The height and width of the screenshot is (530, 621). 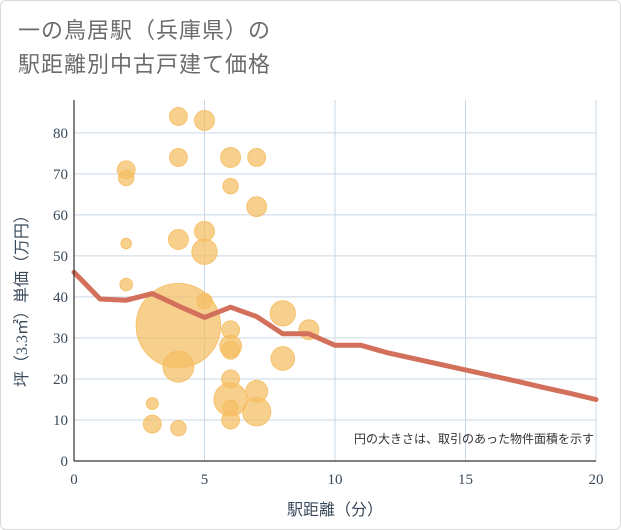 What do you see at coordinates (60, 216) in the screenshot?
I see `y-tick-label-6: 60` at bounding box center [60, 216].